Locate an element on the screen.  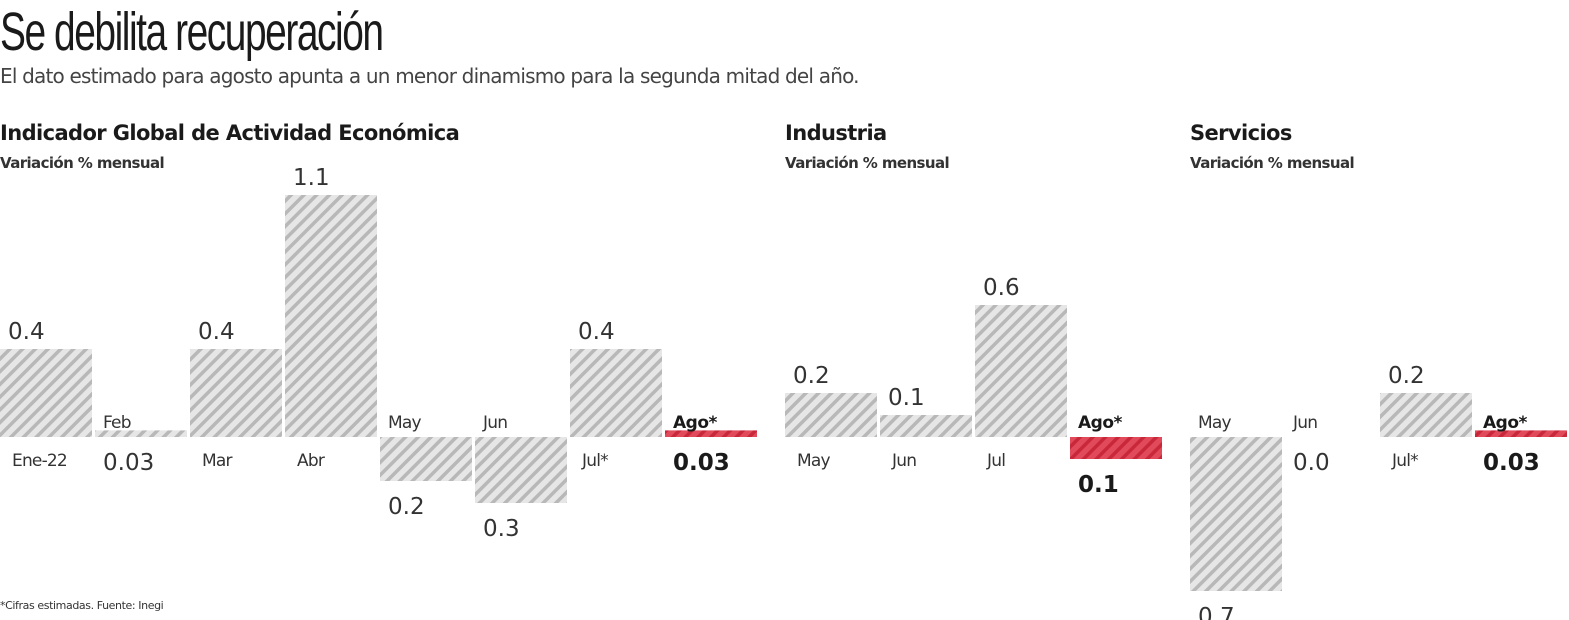
category-label: Ene-22 is located at coordinates (39, 461).